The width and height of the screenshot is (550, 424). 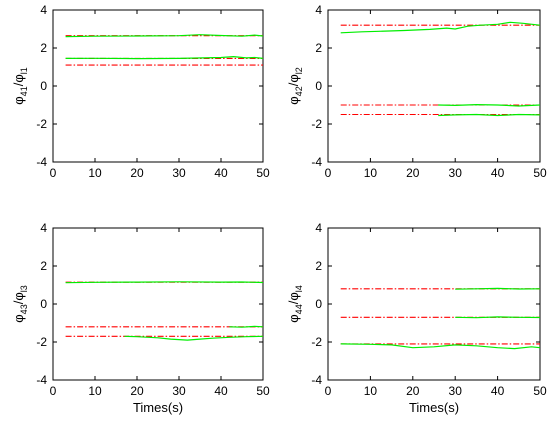 What do you see at coordinates (20, 86) in the screenshot?
I see `y-axis-label: φ41/φl1` at bounding box center [20, 86].